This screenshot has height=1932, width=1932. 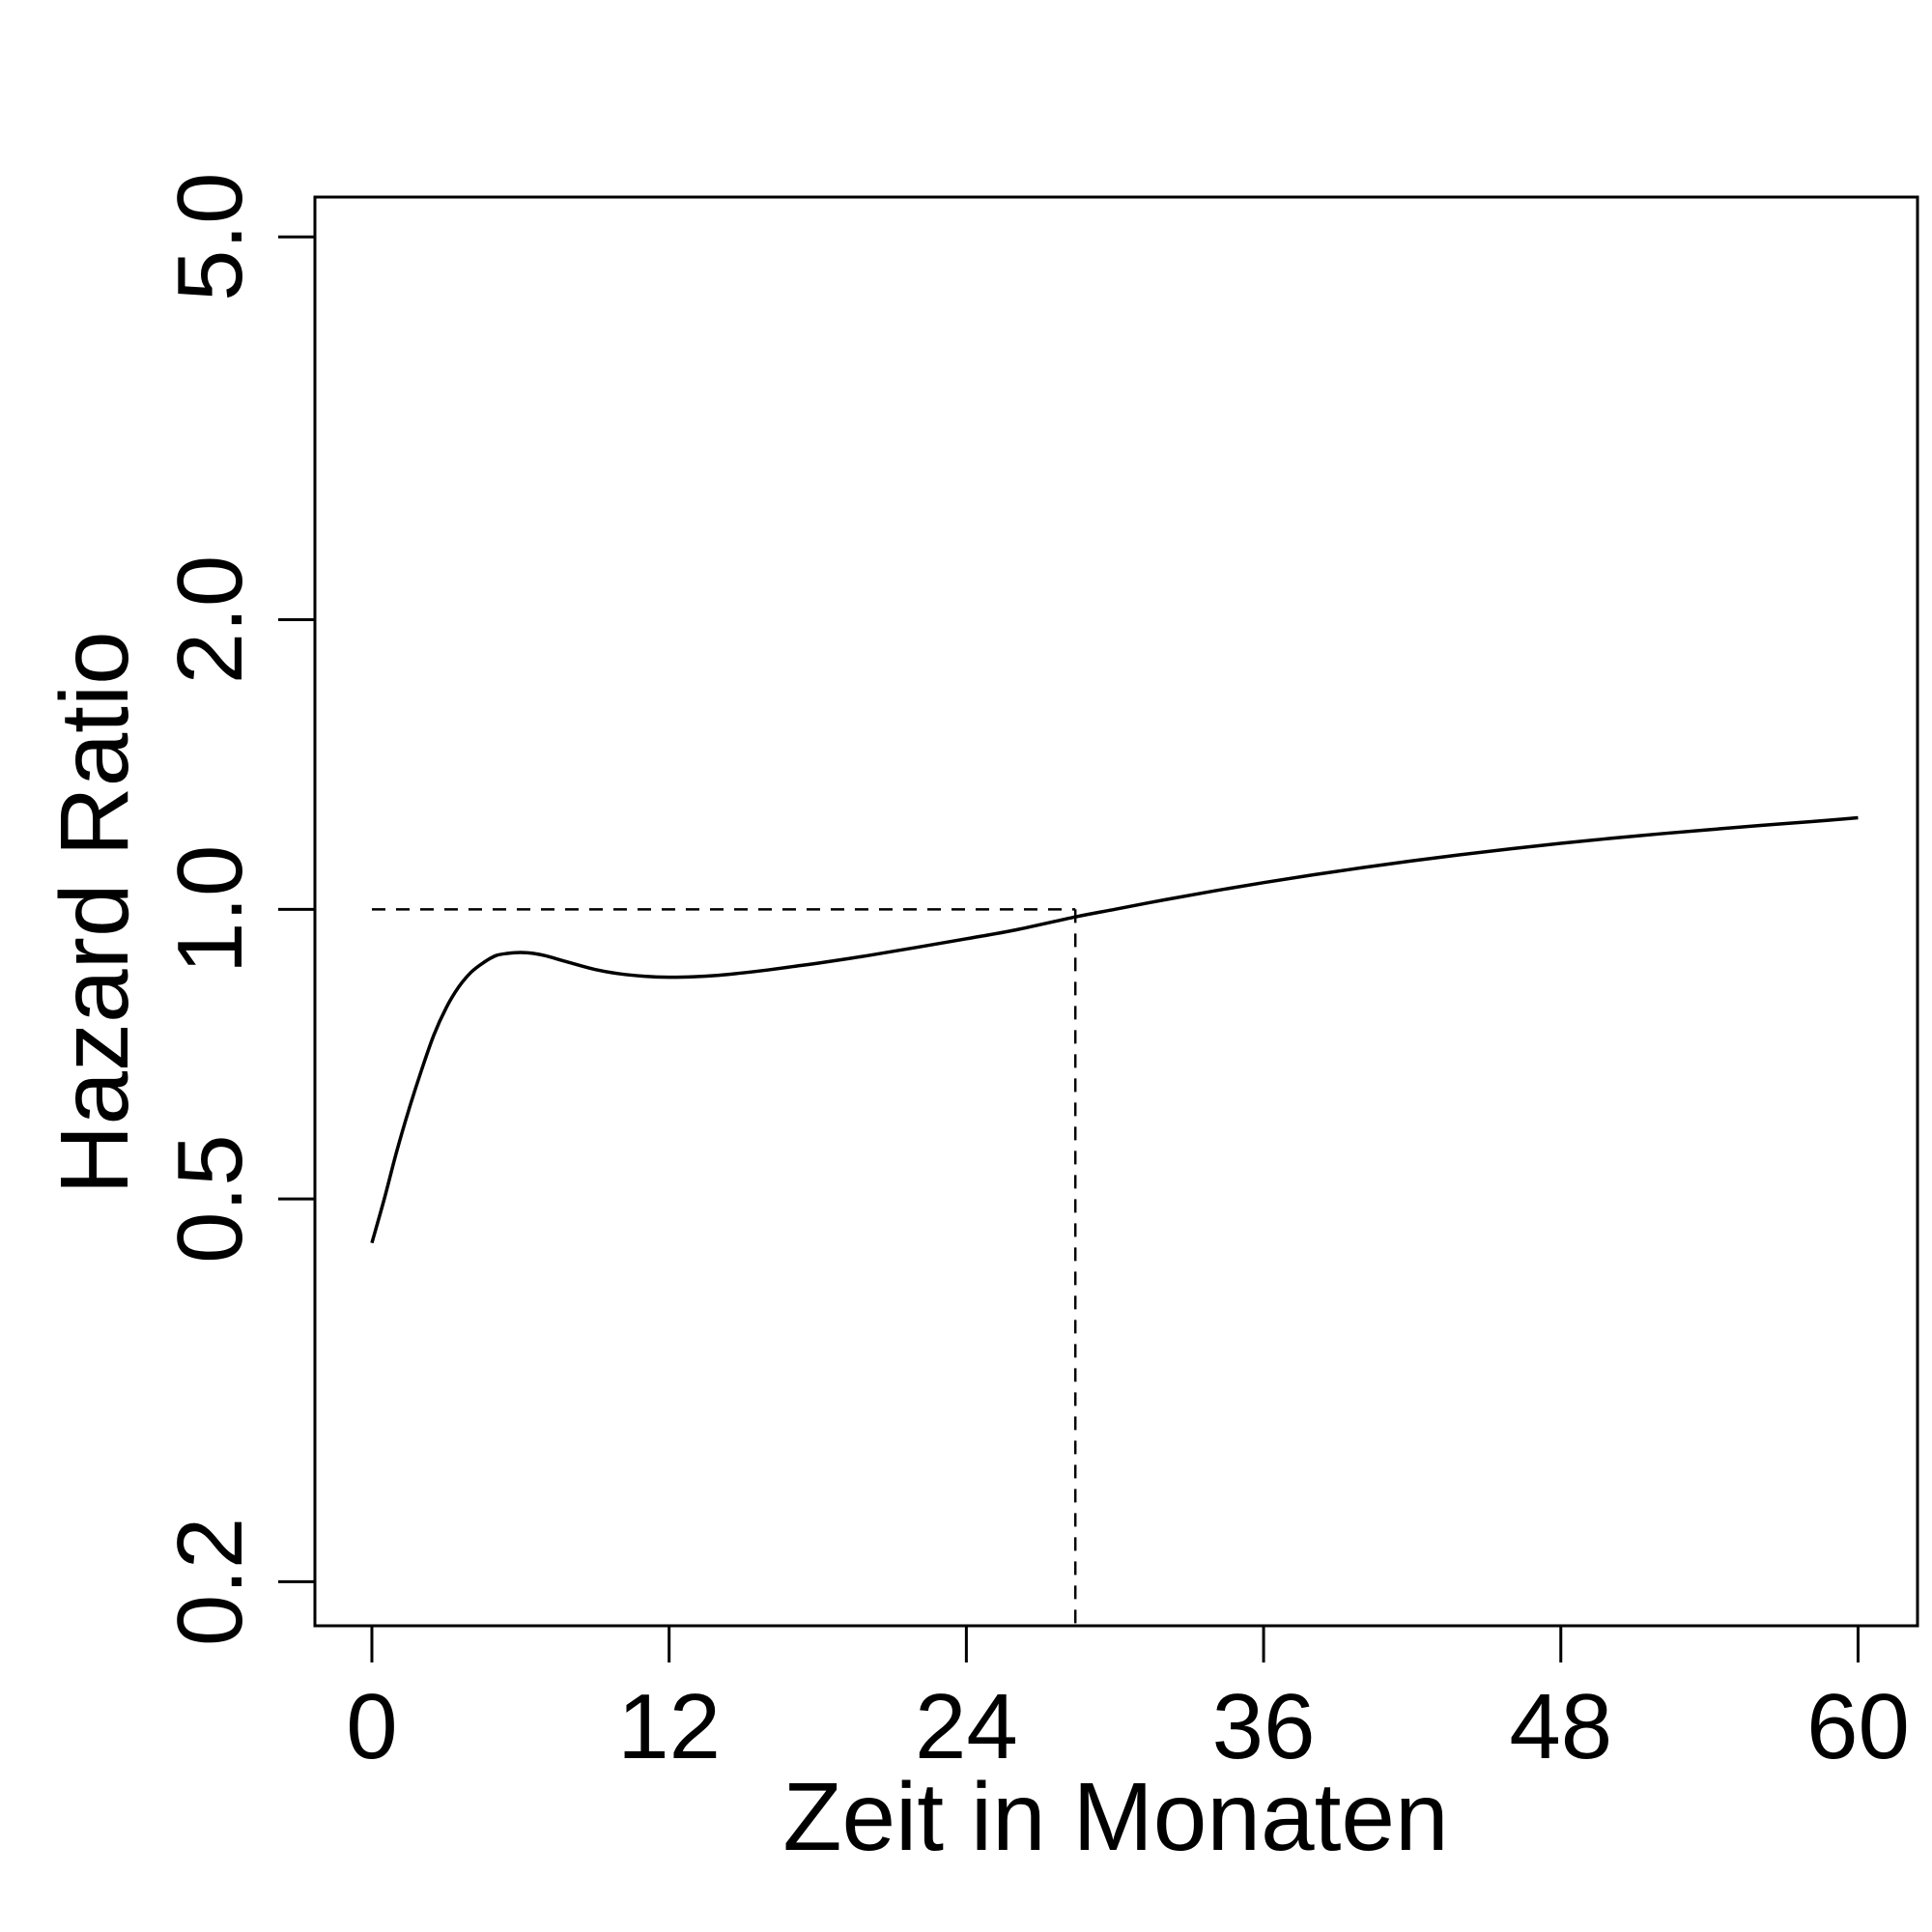 I want to click on x-tick-label: 12, so click(x=669, y=1726).